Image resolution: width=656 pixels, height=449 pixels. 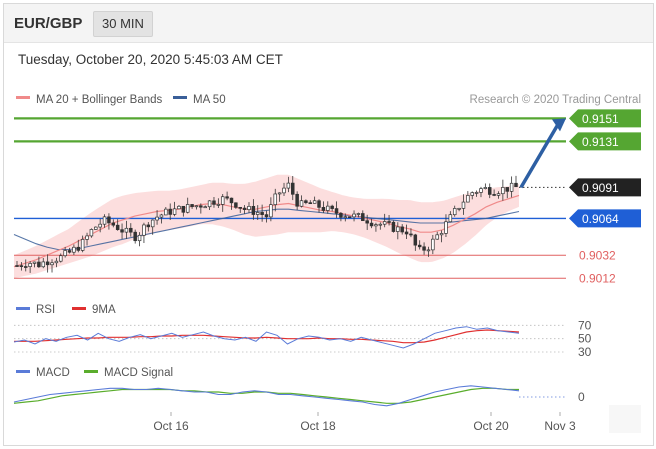 I want to click on current-price-tag, so click(x=605, y=187).